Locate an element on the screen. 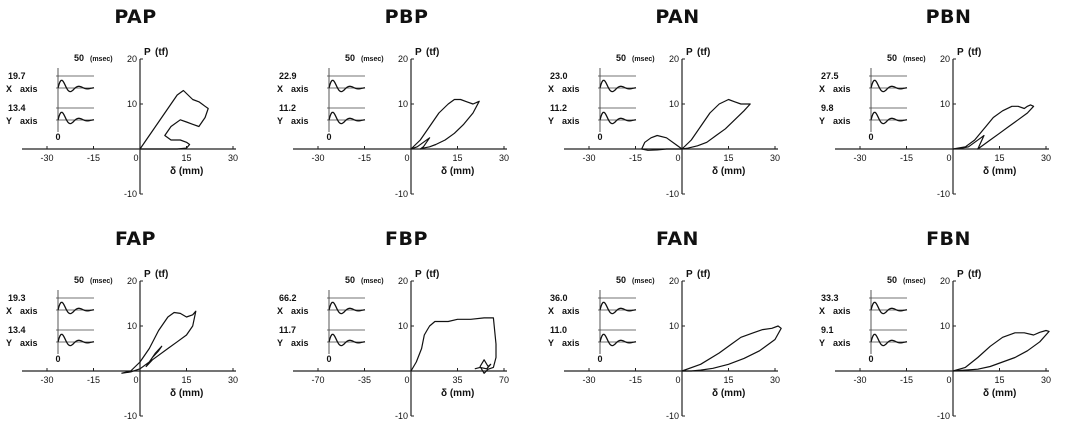 This screenshot has height=443, width=1084. panel-title: PAN is located at coordinates (677, 17).